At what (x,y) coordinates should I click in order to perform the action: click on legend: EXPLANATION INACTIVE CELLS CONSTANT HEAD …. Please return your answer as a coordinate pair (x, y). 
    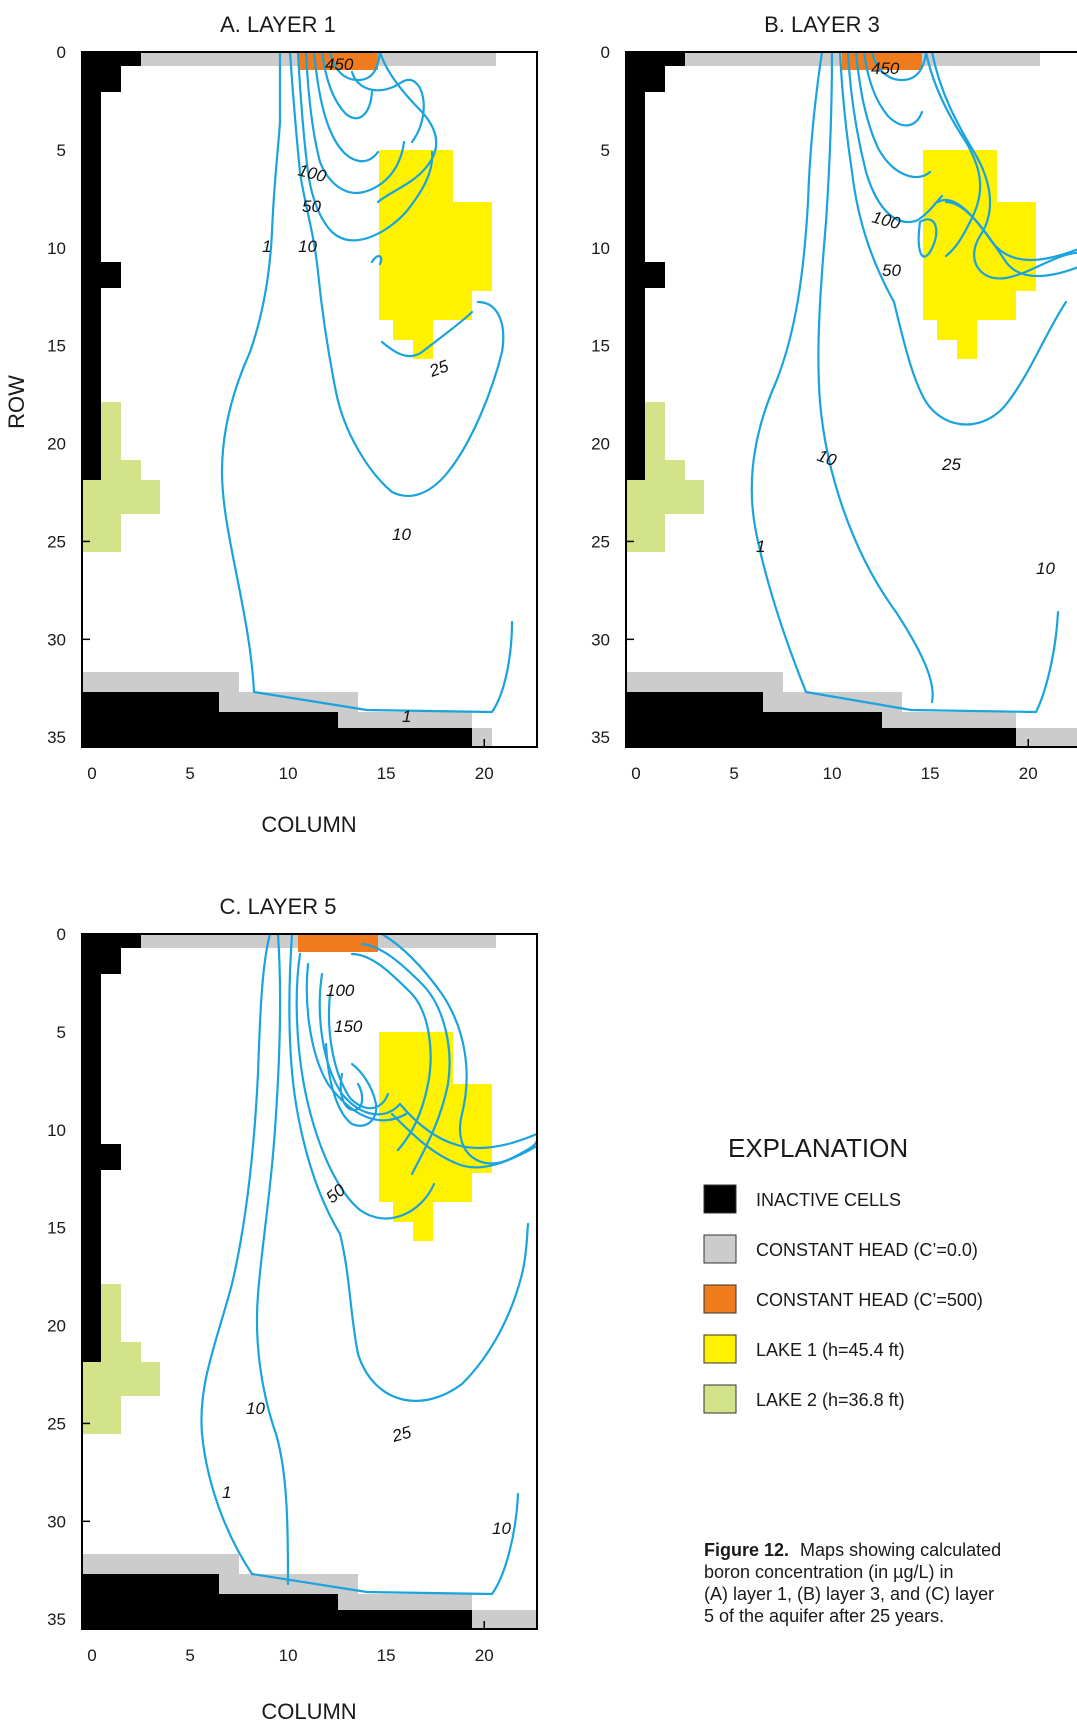
    Looking at the image, I should click on (843, 1273).